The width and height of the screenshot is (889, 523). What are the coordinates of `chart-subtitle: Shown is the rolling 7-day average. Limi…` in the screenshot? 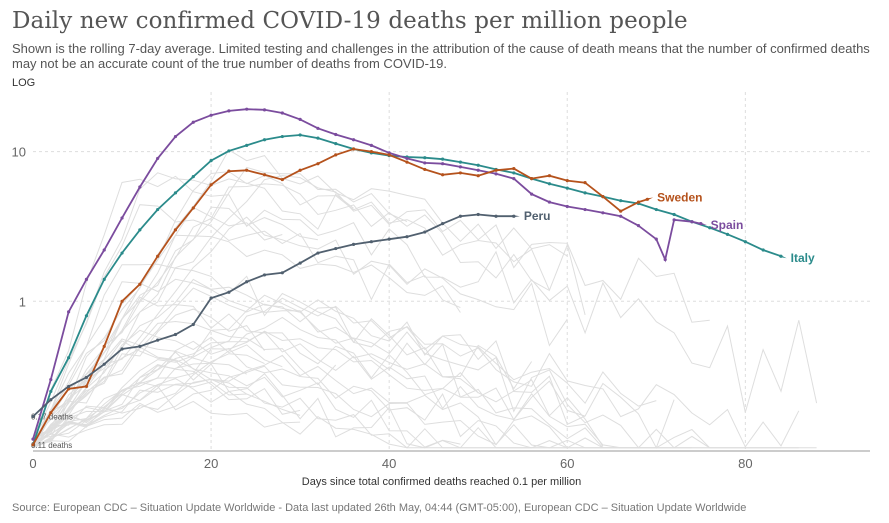 It's located at (441, 56).